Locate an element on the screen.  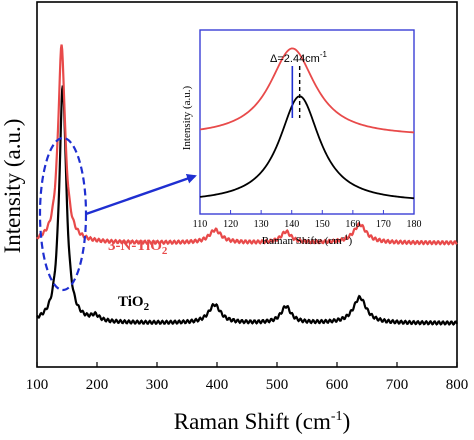
inset-x-tick-label: 140 is located at coordinates (291, 224).